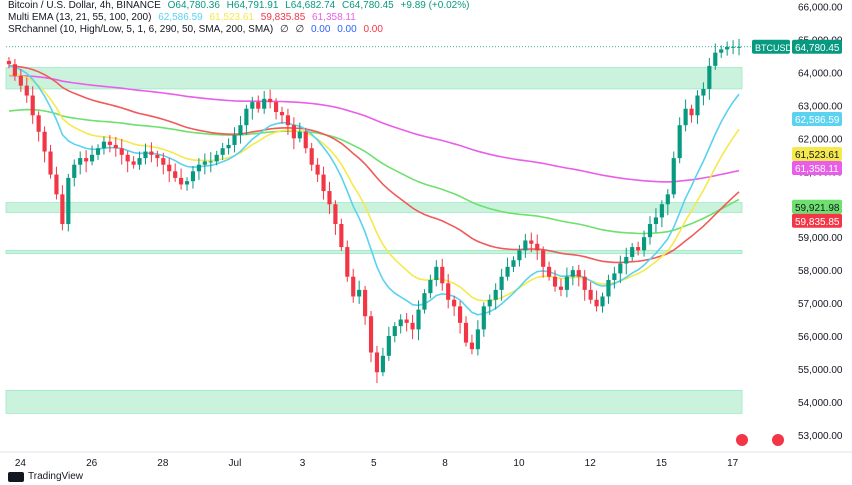  Describe the element at coordinates (56, 476) in the screenshot. I see `tradingview-brand-text: TradingView` at that location.